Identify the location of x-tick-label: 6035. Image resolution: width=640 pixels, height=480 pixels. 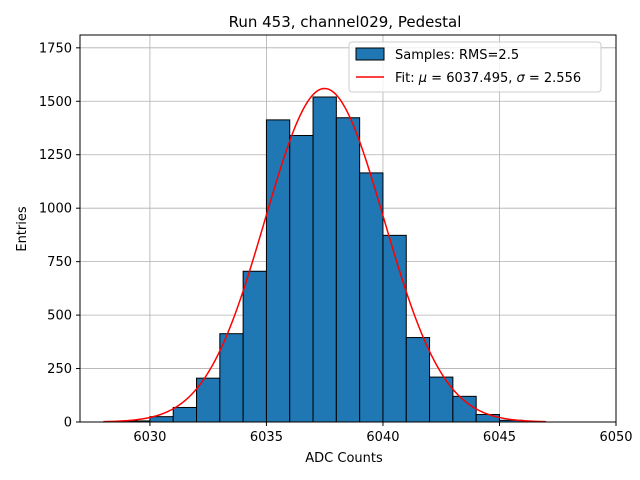
(266, 437).